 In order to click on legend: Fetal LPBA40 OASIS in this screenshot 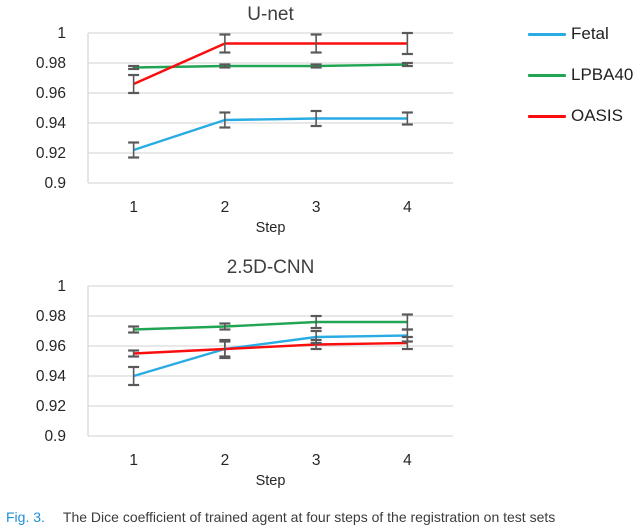, I will do `click(580, 75)`.